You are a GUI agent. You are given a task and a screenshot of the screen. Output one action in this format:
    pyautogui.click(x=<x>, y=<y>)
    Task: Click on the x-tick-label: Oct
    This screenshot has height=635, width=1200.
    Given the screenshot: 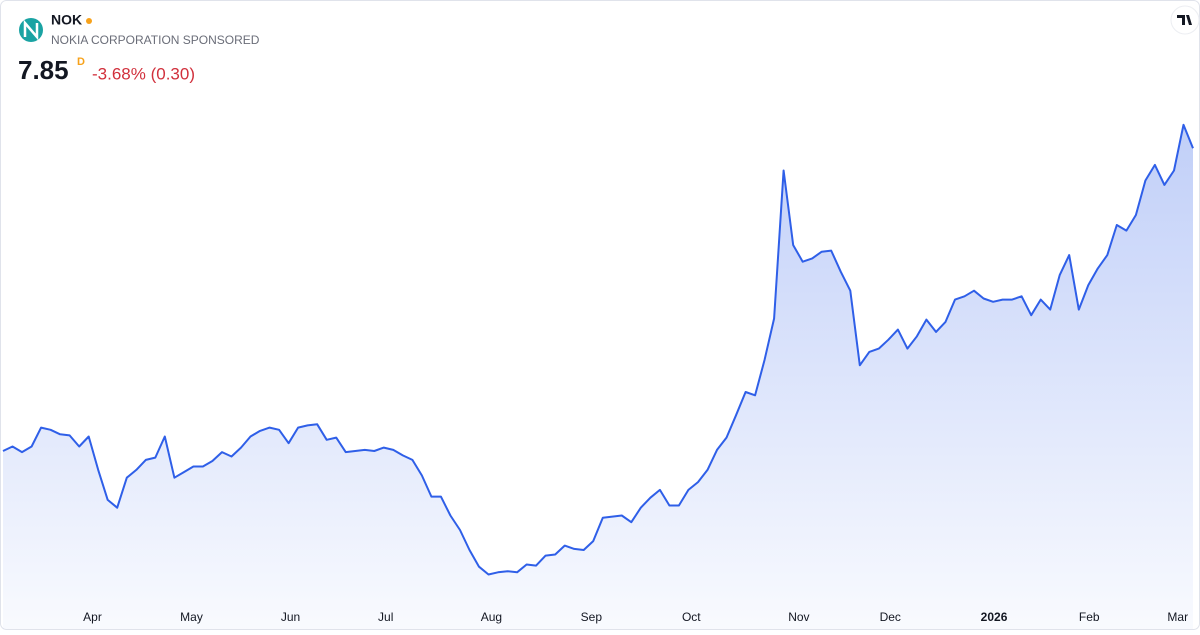 What is the action you would take?
    pyautogui.click(x=691, y=617)
    